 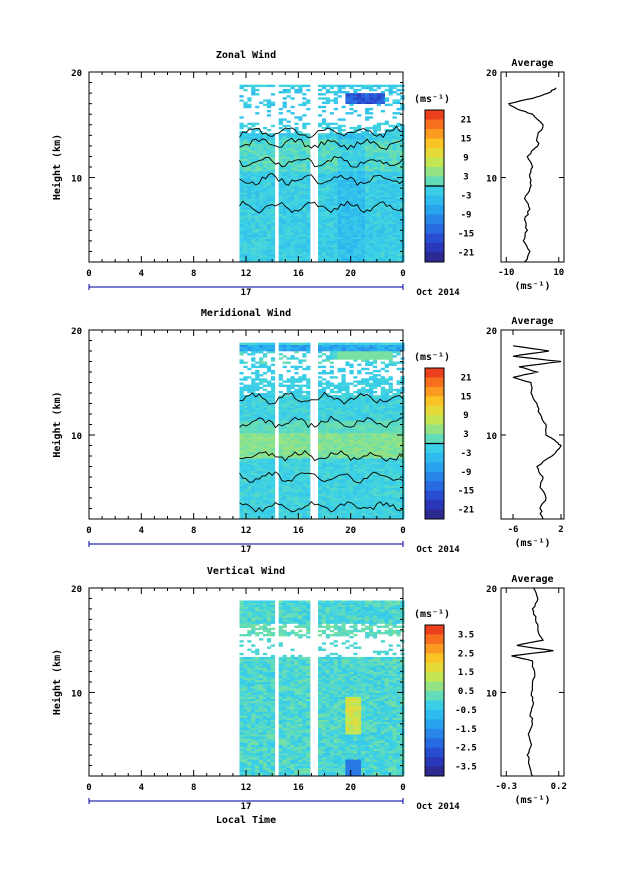 What do you see at coordinates (434, 181) in the screenshot?
I see `colorbar-segment` at bounding box center [434, 181].